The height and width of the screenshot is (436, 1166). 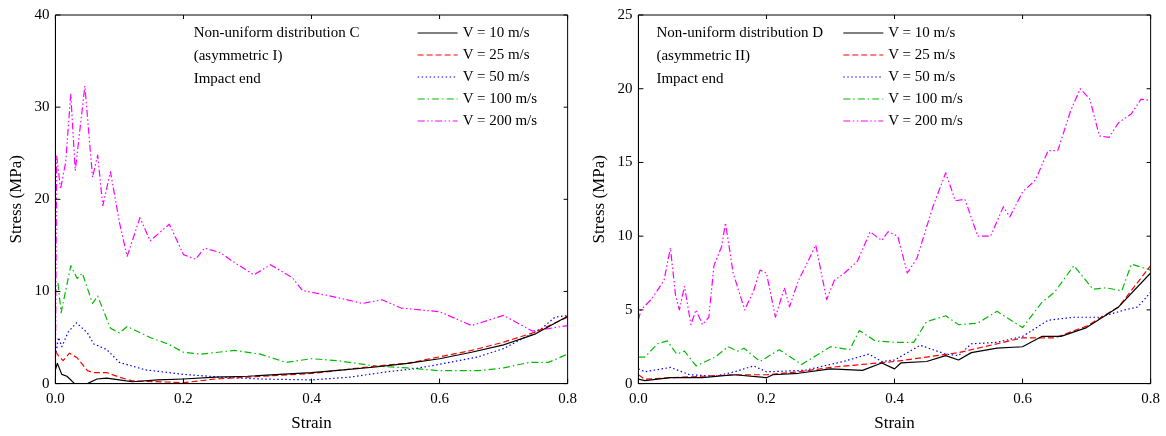 What do you see at coordinates (238, 55) in the screenshot?
I see `annotation: (asymmetric I)` at bounding box center [238, 55].